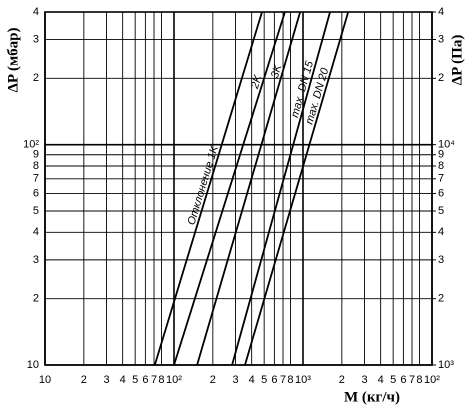 The width and height of the screenshot is (472, 410). What do you see at coordinates (441, 166) in the screenshot?
I see `y2-tick-label: 8` at bounding box center [441, 166].